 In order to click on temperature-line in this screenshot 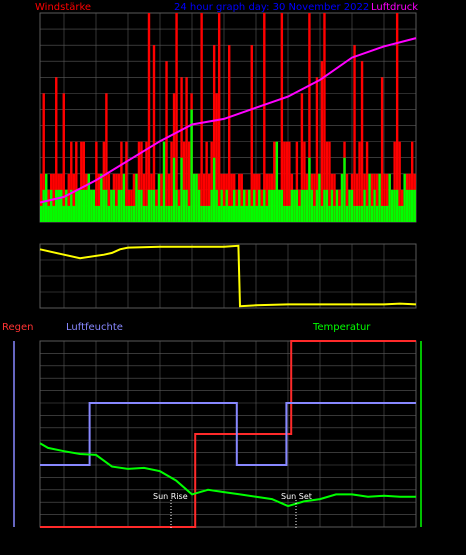, I will do `click(227, 475)`.